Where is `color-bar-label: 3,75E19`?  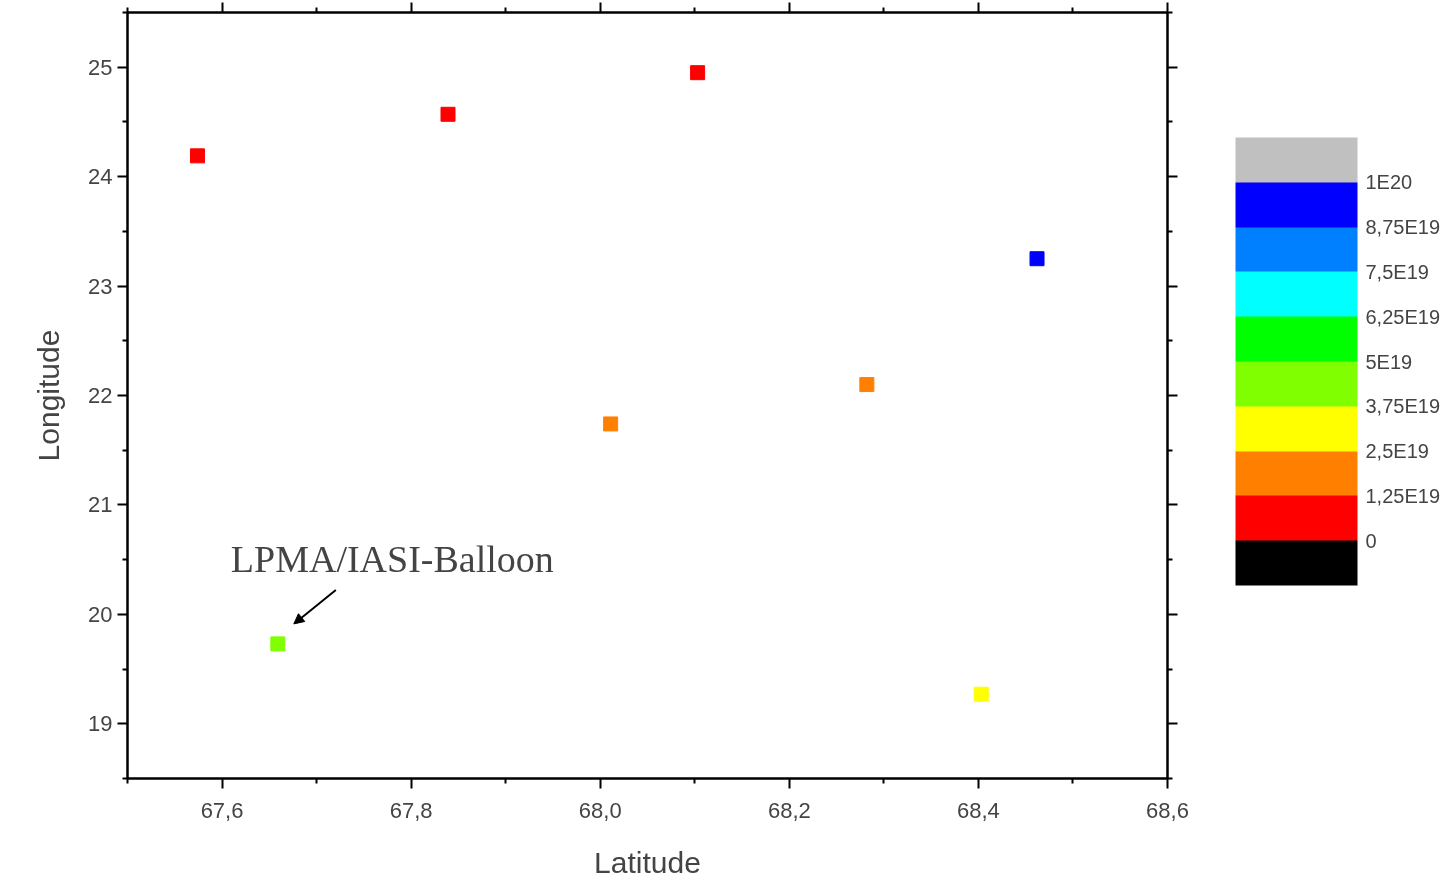
color-bar-label: 3,75E19 is located at coordinates (1403, 406).